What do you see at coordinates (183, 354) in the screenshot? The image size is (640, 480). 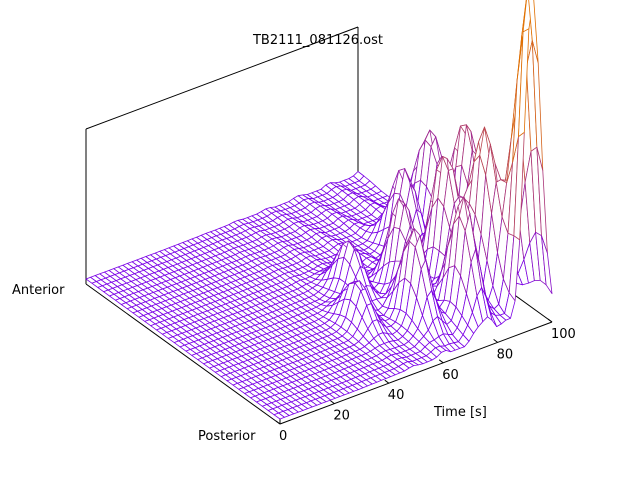 I see `box-edge-left-bottom` at bounding box center [183, 354].